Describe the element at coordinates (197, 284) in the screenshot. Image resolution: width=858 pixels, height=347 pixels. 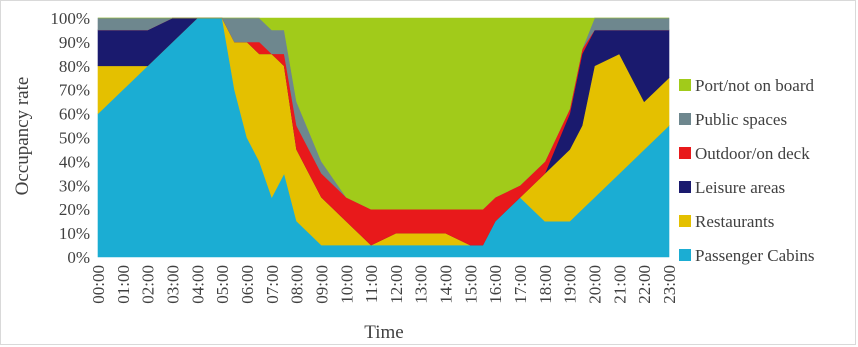
I see `x-tick-label: 04:00` at that location.